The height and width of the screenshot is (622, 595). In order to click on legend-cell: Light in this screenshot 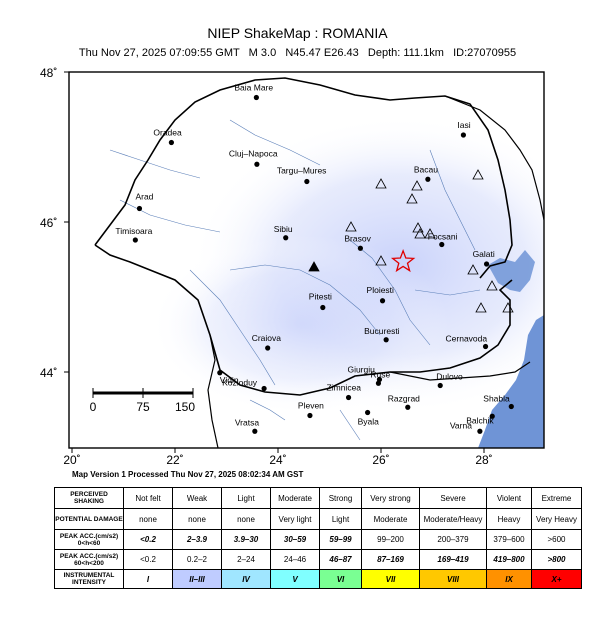, I will do `click(340, 519)`.